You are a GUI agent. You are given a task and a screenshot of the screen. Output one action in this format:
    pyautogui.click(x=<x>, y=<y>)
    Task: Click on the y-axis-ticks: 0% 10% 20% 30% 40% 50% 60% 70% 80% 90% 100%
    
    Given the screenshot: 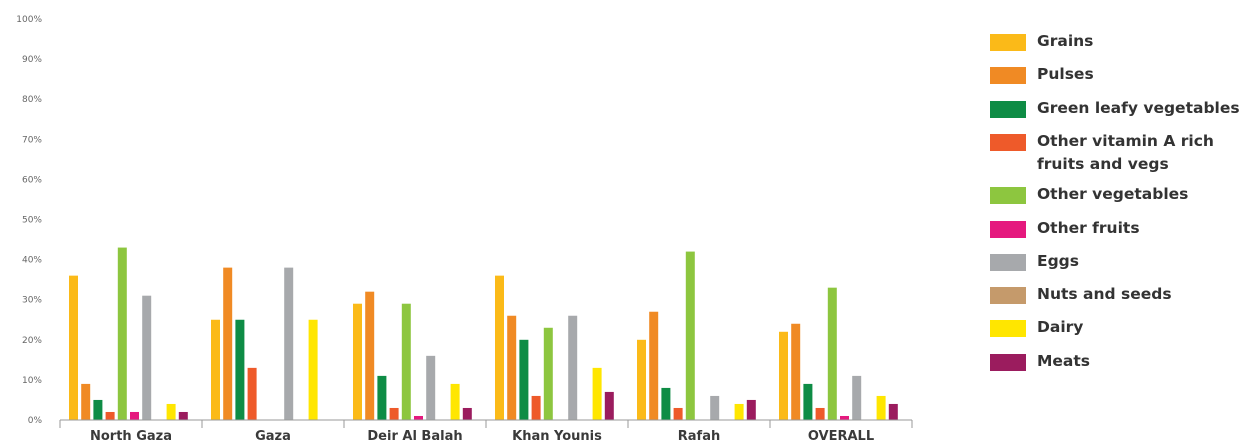 What is the action you would take?
    pyautogui.click(x=29, y=220)
    